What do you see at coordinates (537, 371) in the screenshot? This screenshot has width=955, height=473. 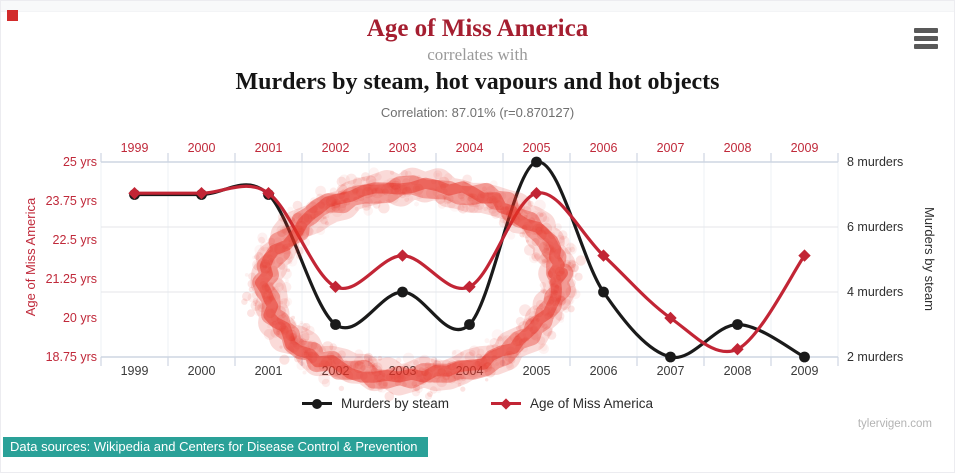 I see `x-axis-bottom-label: 2005` at bounding box center [537, 371].